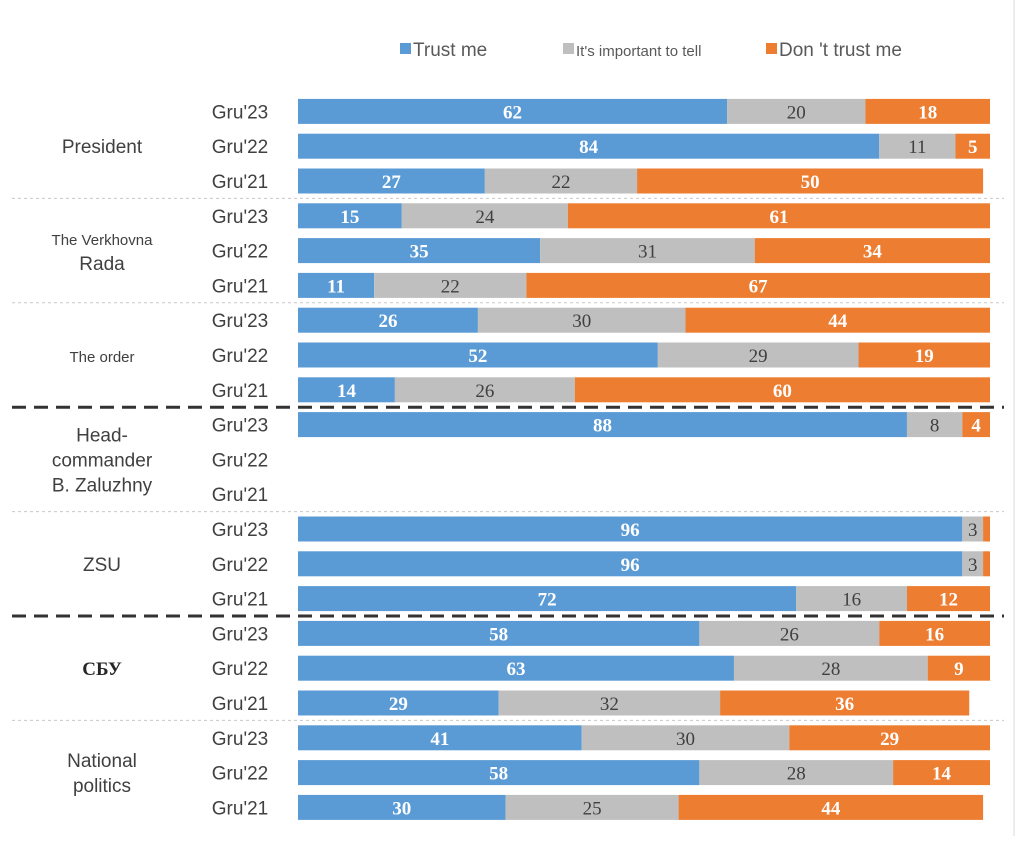 The height and width of the screenshot is (852, 1024). I want to click on data-label: 63, so click(515, 669).